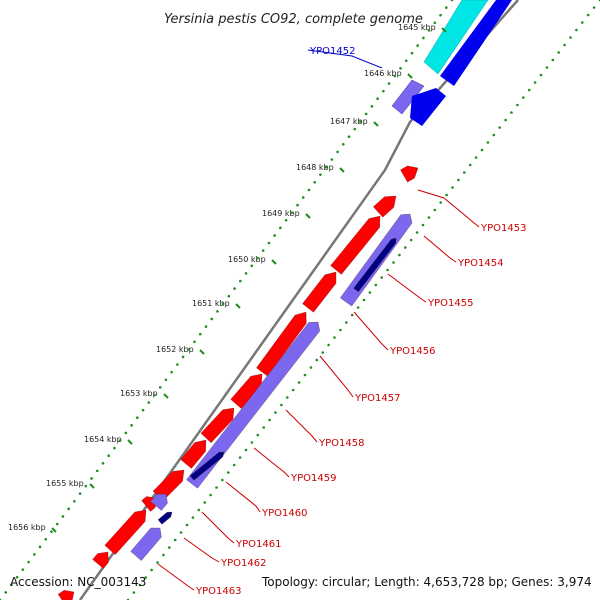  Describe the element at coordinates (243, 563) in the screenshot. I see `gene-label: YPO1462` at that location.